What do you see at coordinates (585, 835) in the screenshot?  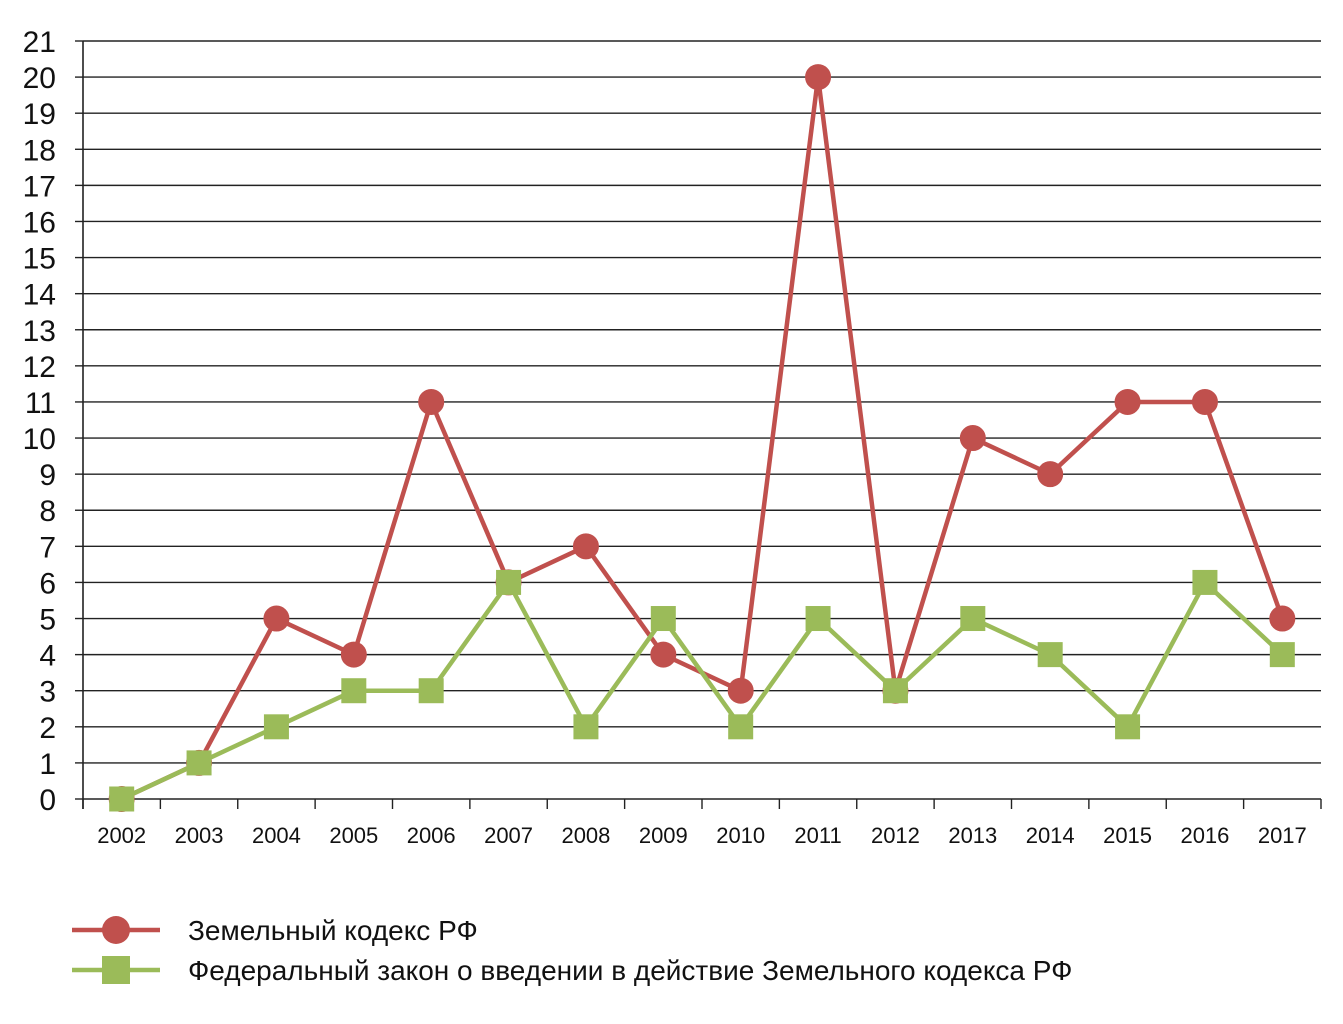 I see `x-tick-label: 2008` at bounding box center [585, 835].